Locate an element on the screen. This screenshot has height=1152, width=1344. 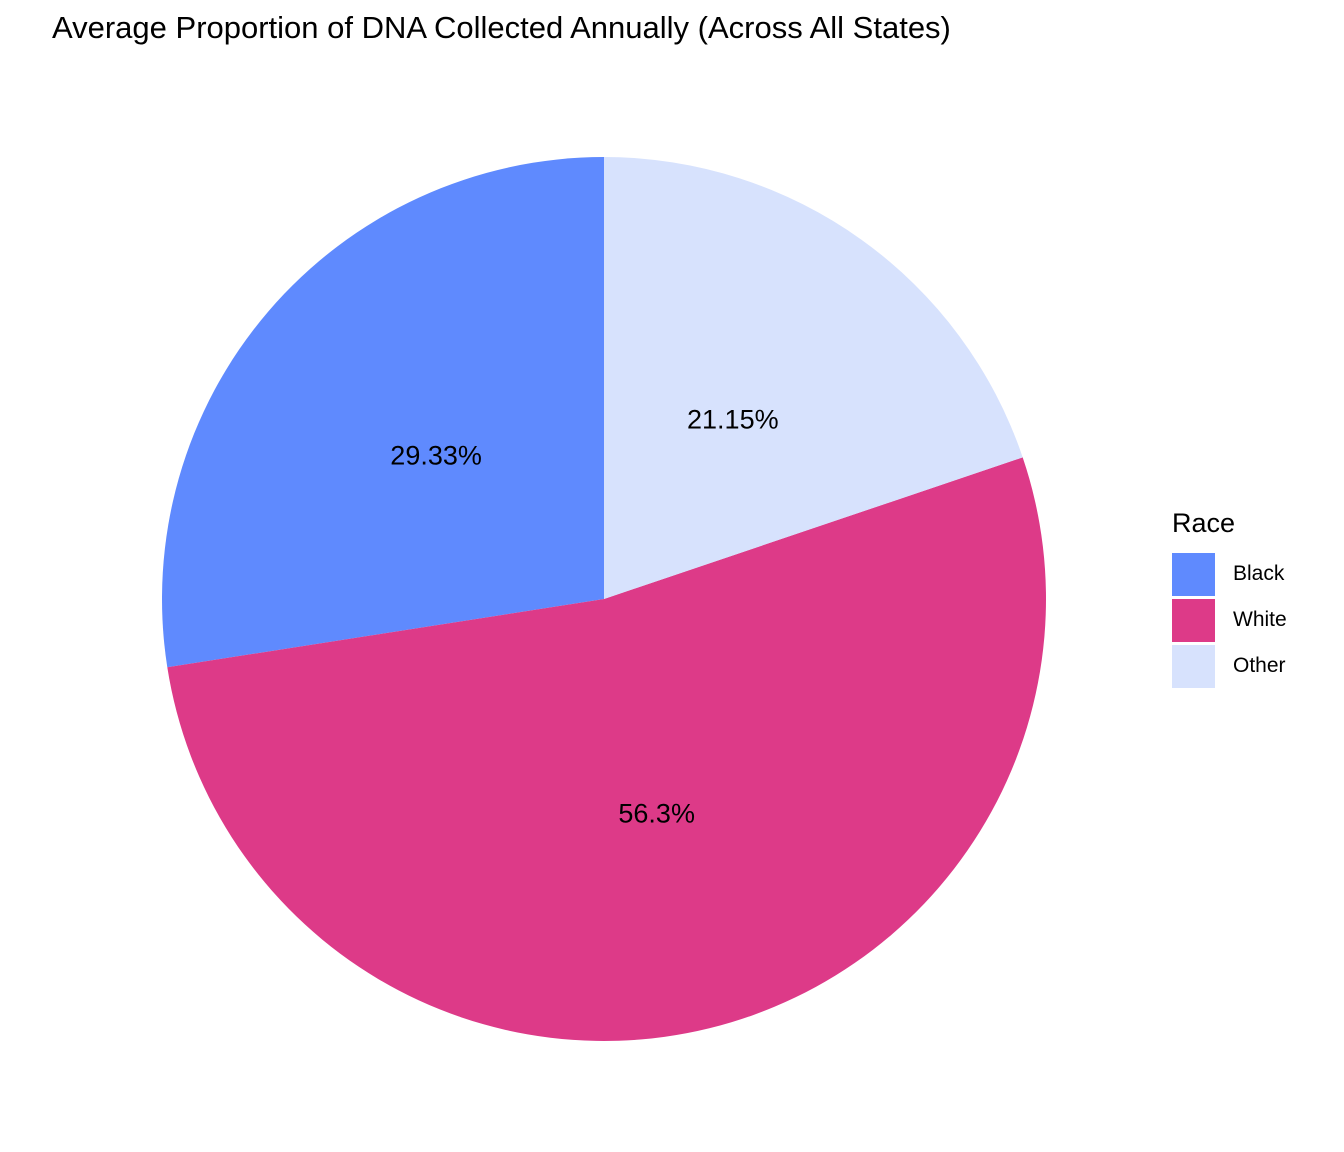
slice-label-other: 21.15% is located at coordinates (733, 419).